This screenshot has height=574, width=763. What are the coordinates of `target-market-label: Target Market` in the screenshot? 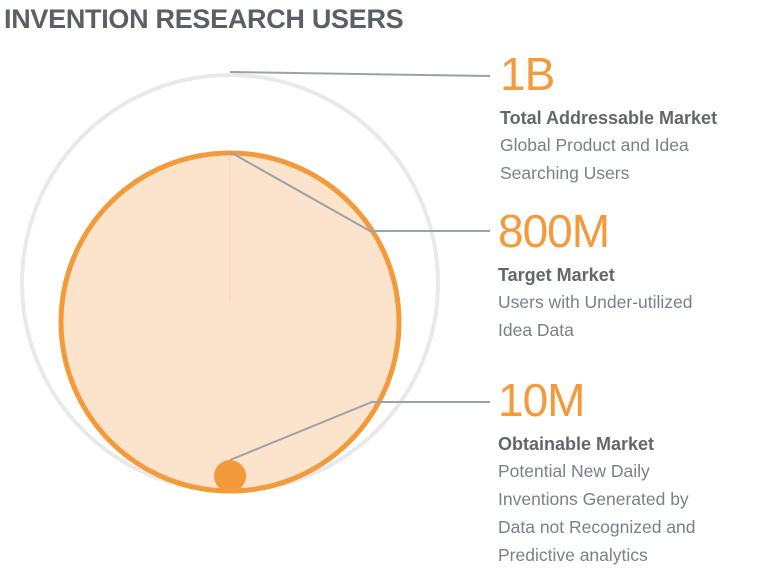 It's located at (556, 275).